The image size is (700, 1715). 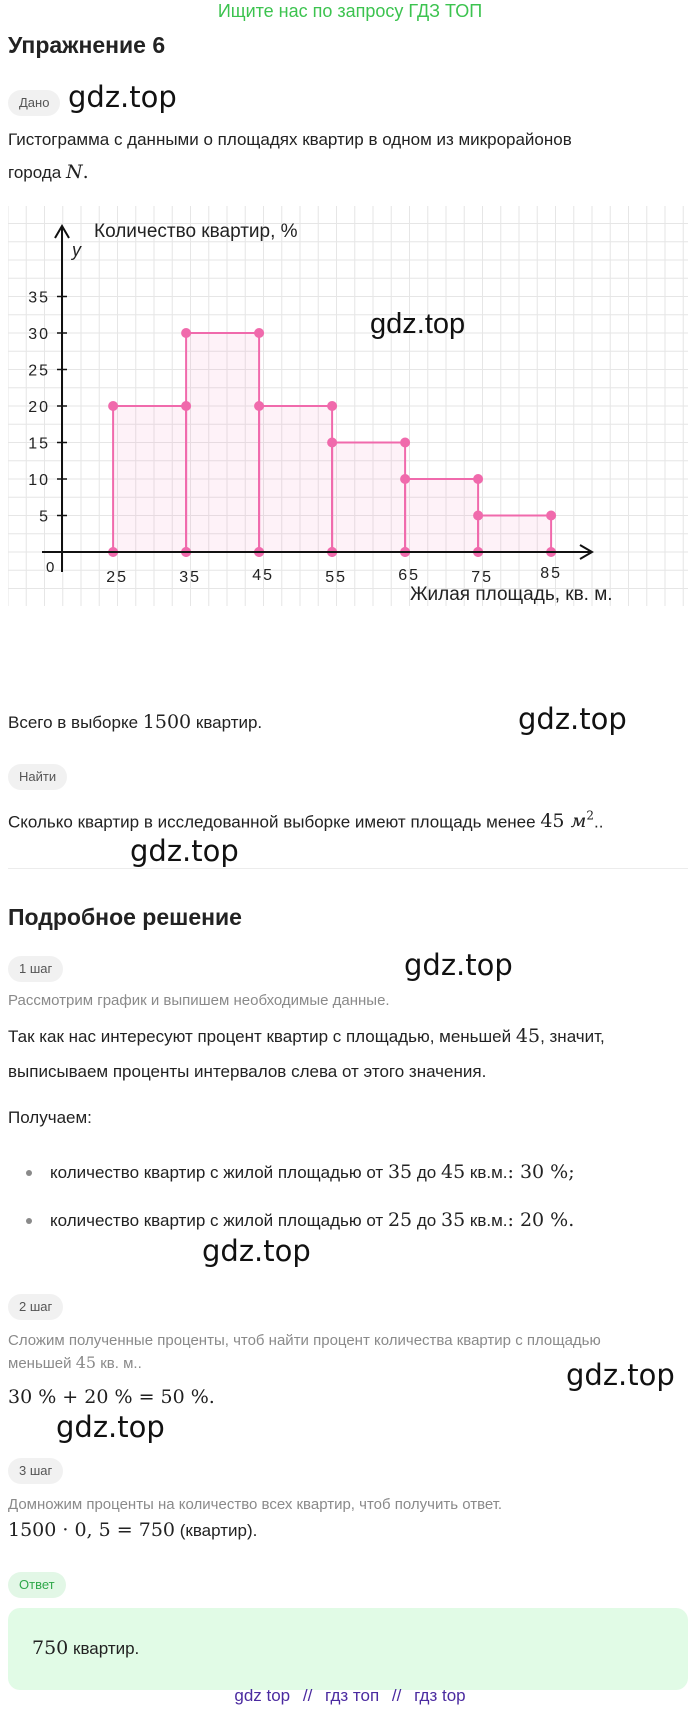 What do you see at coordinates (44, 517) in the screenshot?
I see `y-tick-label: 5` at bounding box center [44, 517].